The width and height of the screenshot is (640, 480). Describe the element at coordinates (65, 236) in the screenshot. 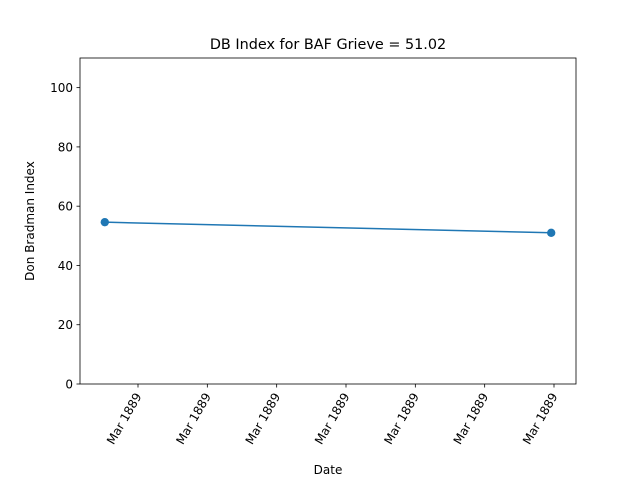

I see `y-axis: 0 20 40 60 80 100` at that location.